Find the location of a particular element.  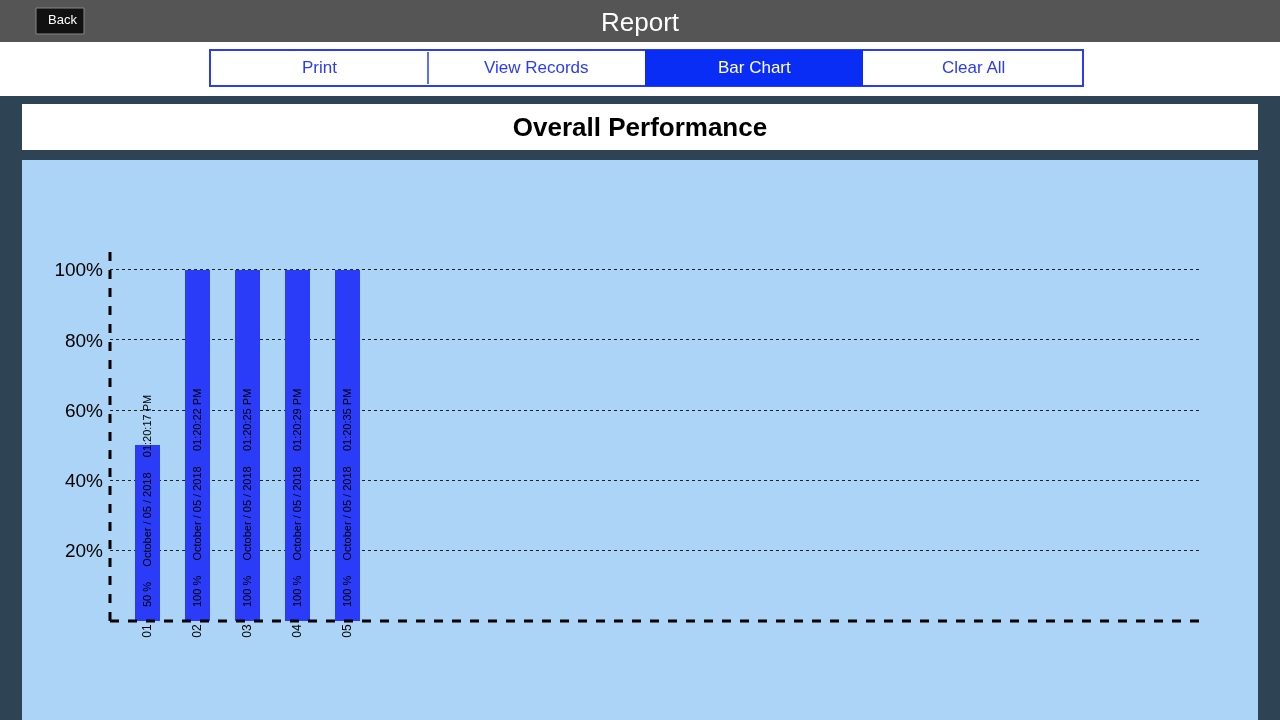

x-tick-label: 02 is located at coordinates (196, 631).